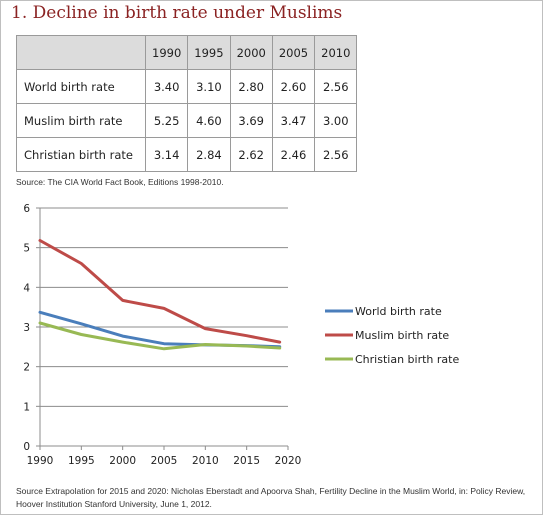  What do you see at coordinates (336, 52) in the screenshot?
I see `table-header-cell: 2010` at bounding box center [336, 52].